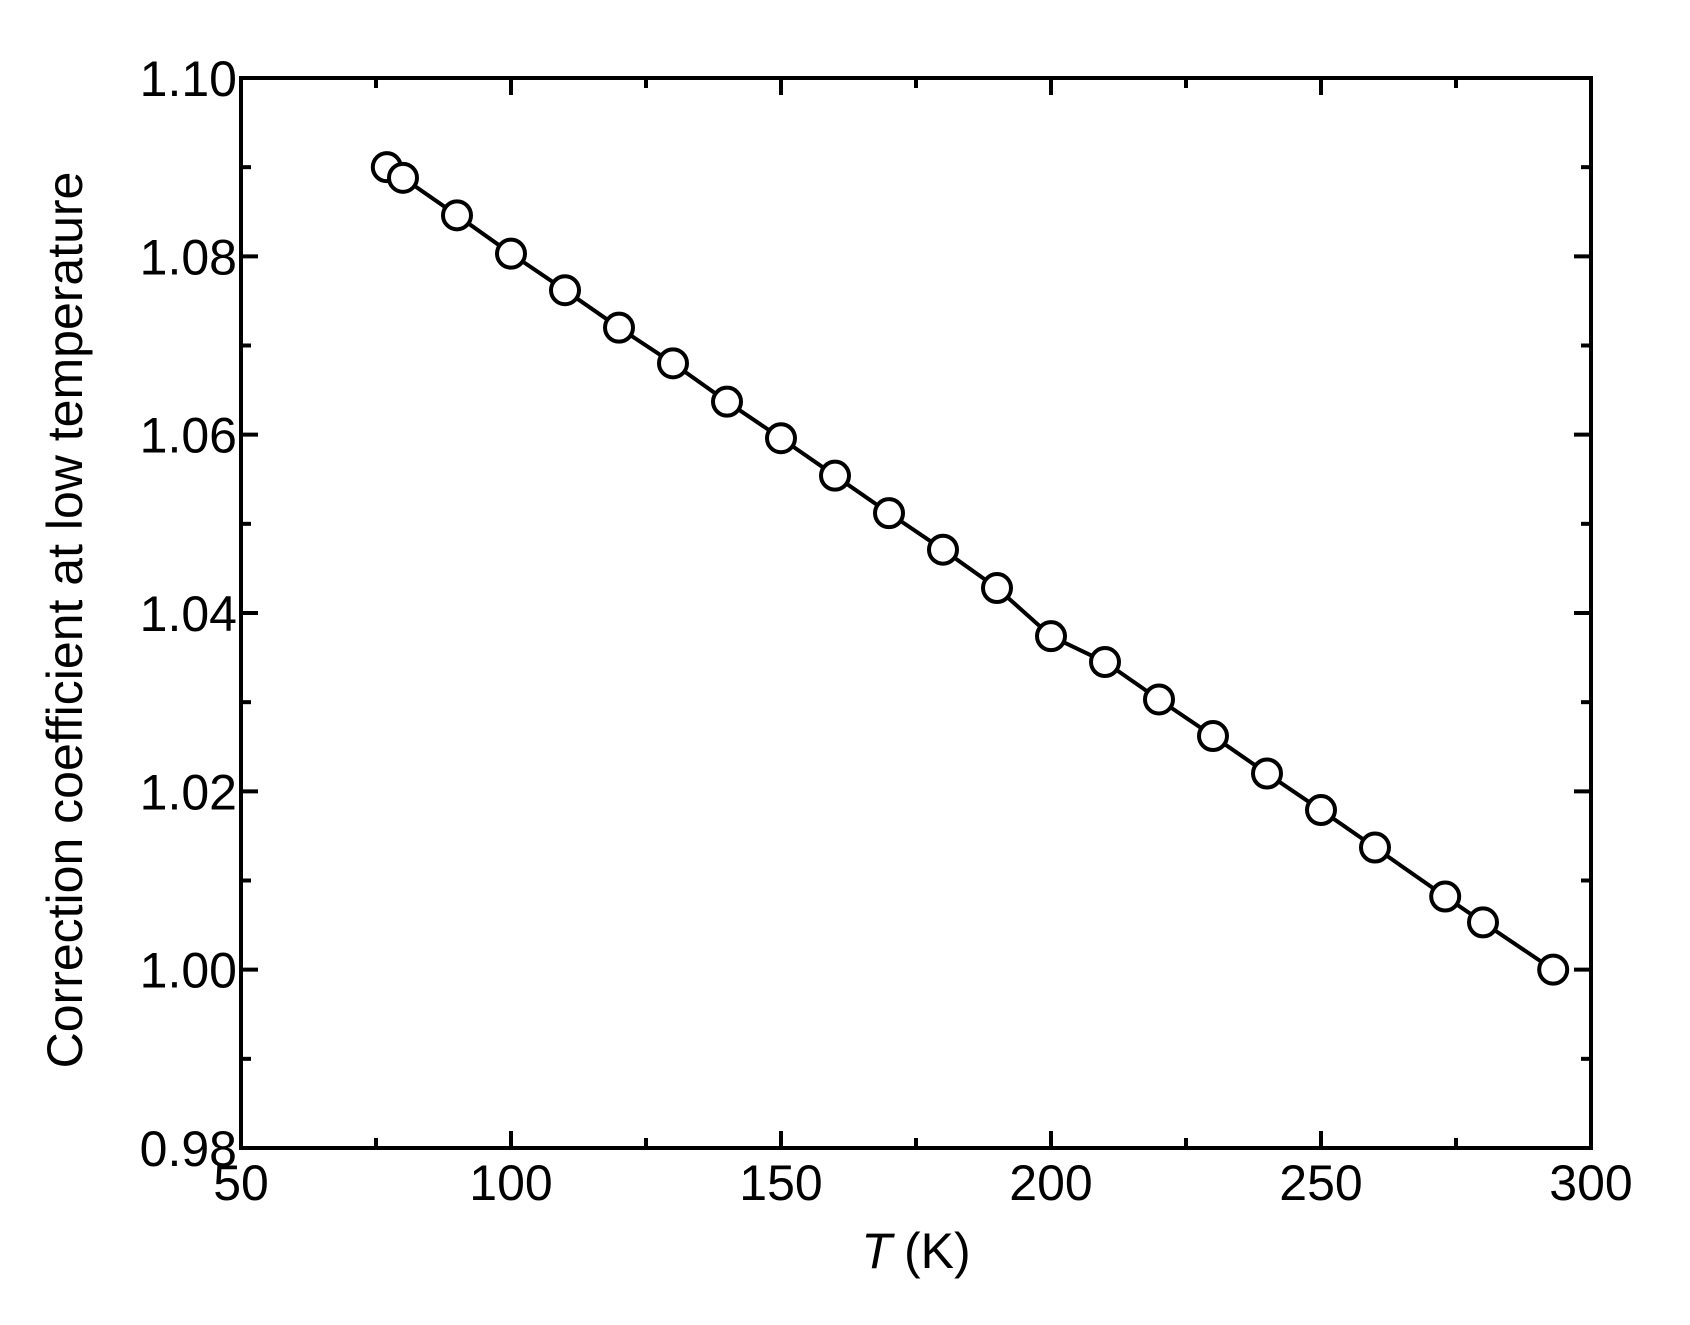  Describe the element at coordinates (241, 1183) in the screenshot. I see `x-tick-label: 50` at that location.